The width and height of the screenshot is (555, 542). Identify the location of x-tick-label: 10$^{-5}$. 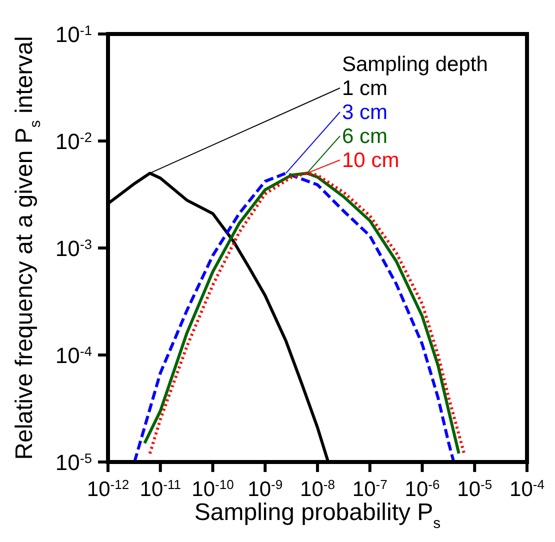
(474, 488).